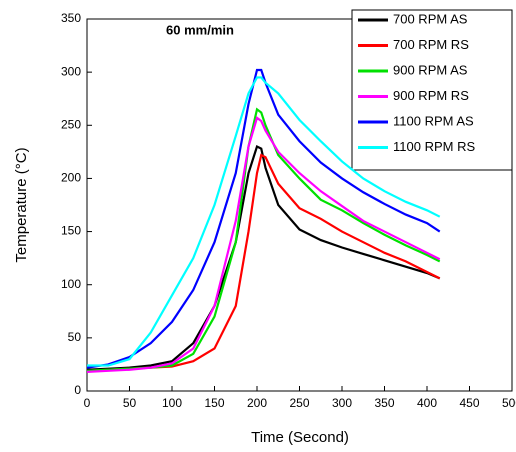 Image resolution: width=516 pixels, height=452 pixels. Describe the element at coordinates (200, 29) in the screenshot. I see `annotation: 60 mm/min` at that location.